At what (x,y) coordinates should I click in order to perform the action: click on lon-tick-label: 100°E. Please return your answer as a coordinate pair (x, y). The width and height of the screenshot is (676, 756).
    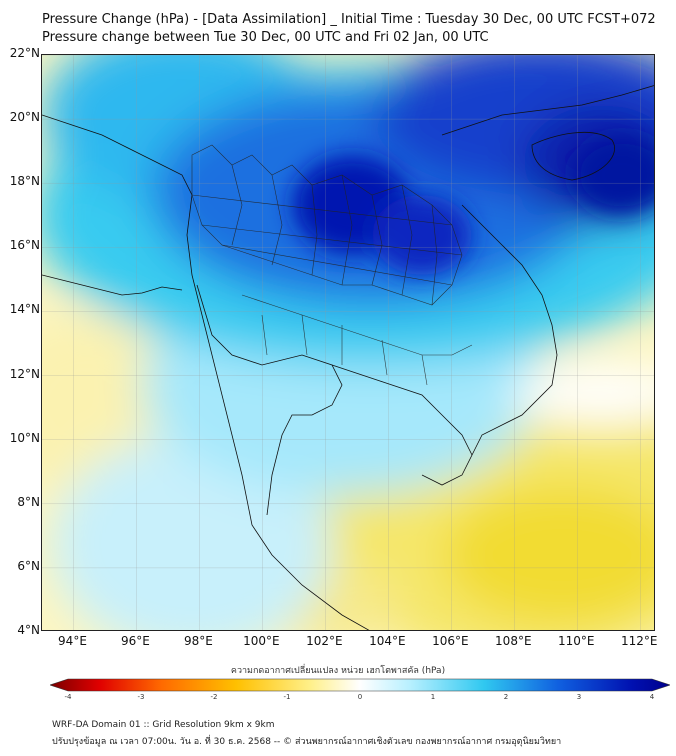
    Looking at the image, I should click on (261, 641).